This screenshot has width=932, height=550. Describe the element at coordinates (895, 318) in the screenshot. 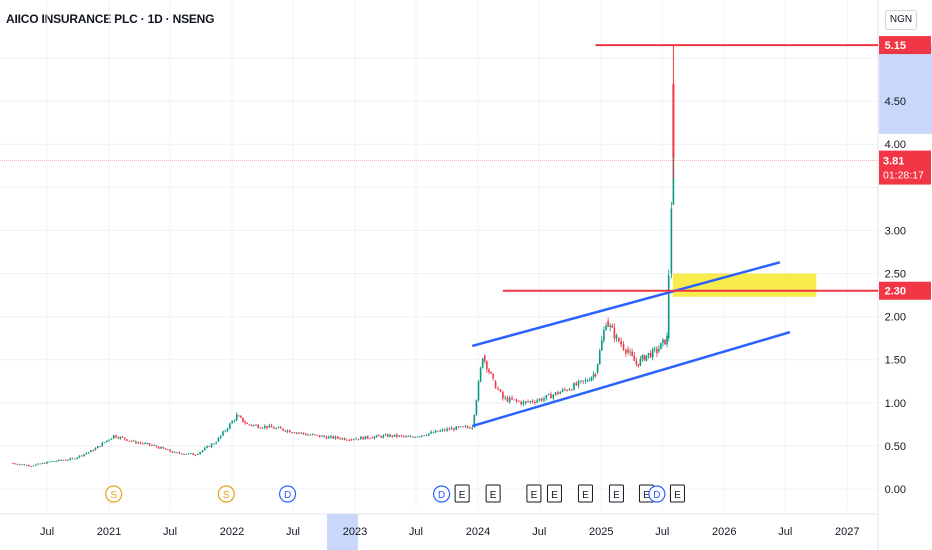

I see `y-tick-label: 2.00` at that location.